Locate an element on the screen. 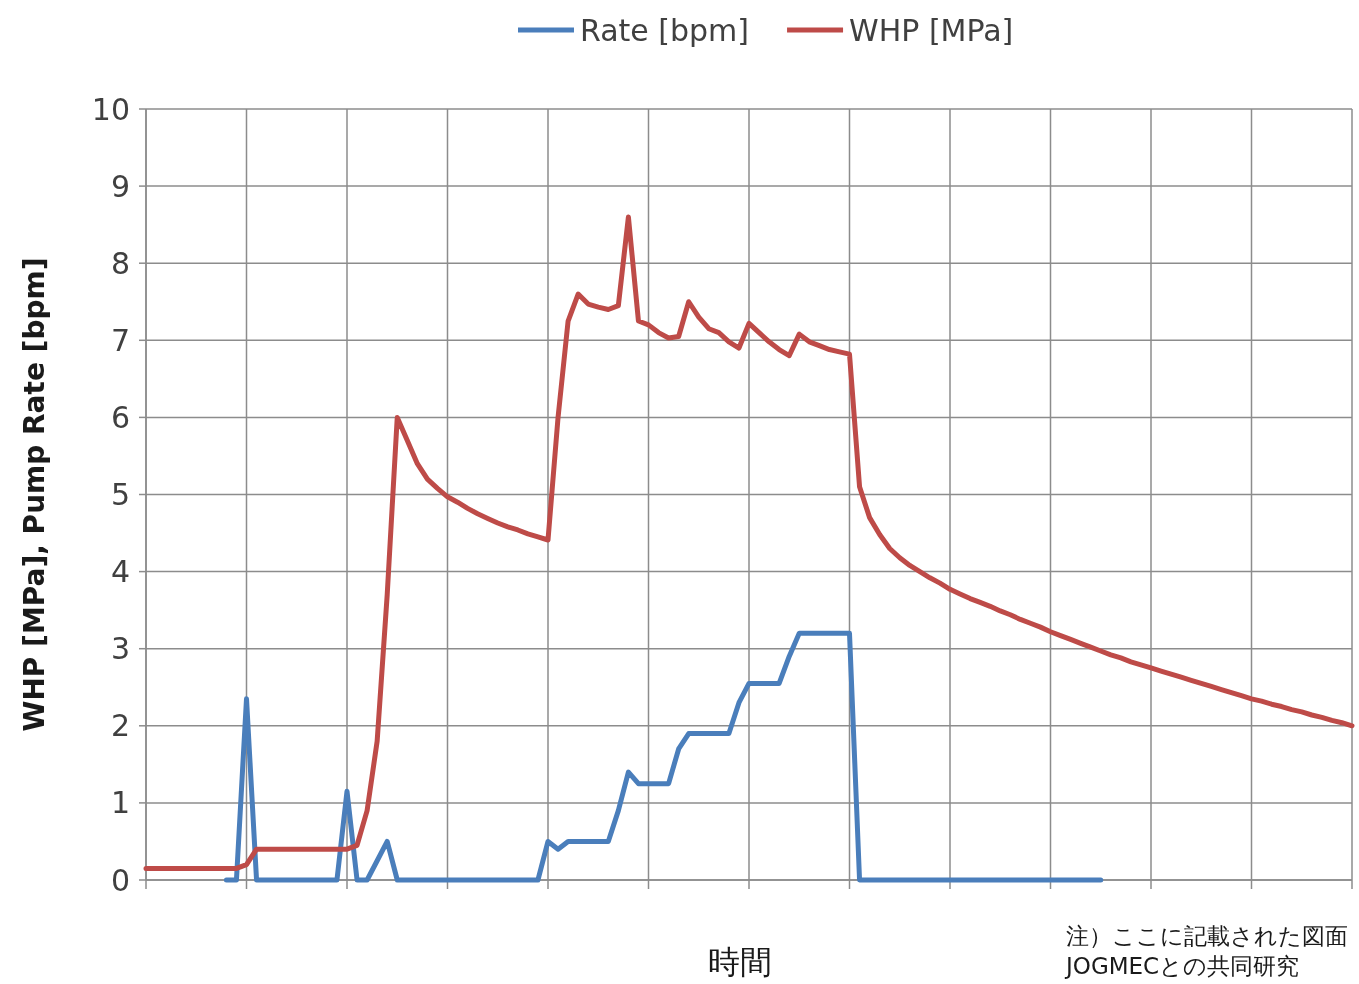  legend-label: WHP [MPa] is located at coordinates (931, 30).